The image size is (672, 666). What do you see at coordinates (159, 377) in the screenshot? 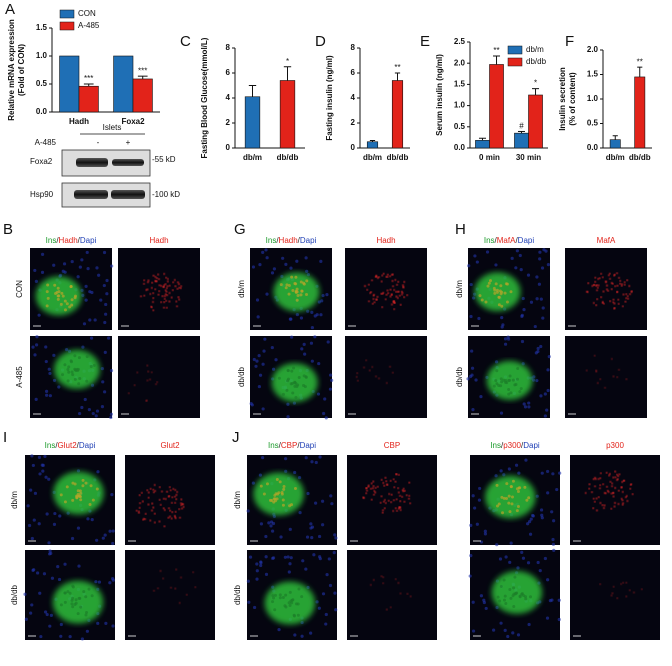
I see `image-background` at bounding box center [159, 377].